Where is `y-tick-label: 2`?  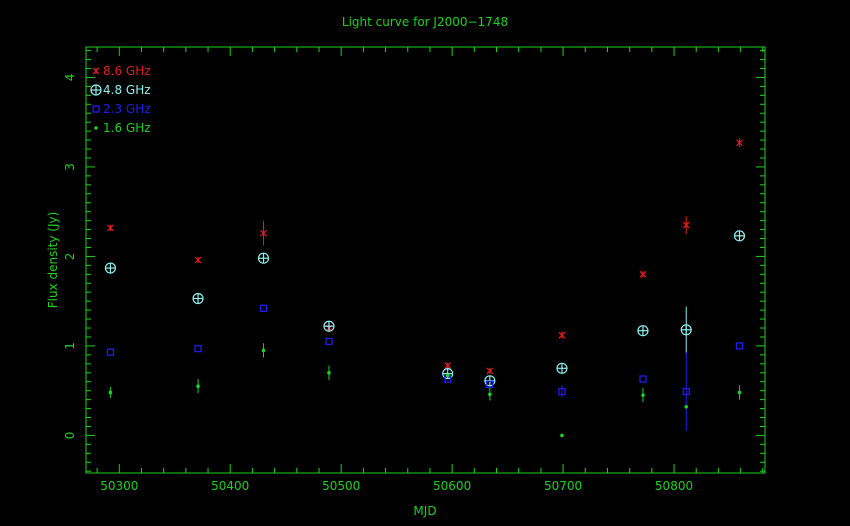 y-tick-label: 2 is located at coordinates (70, 257).